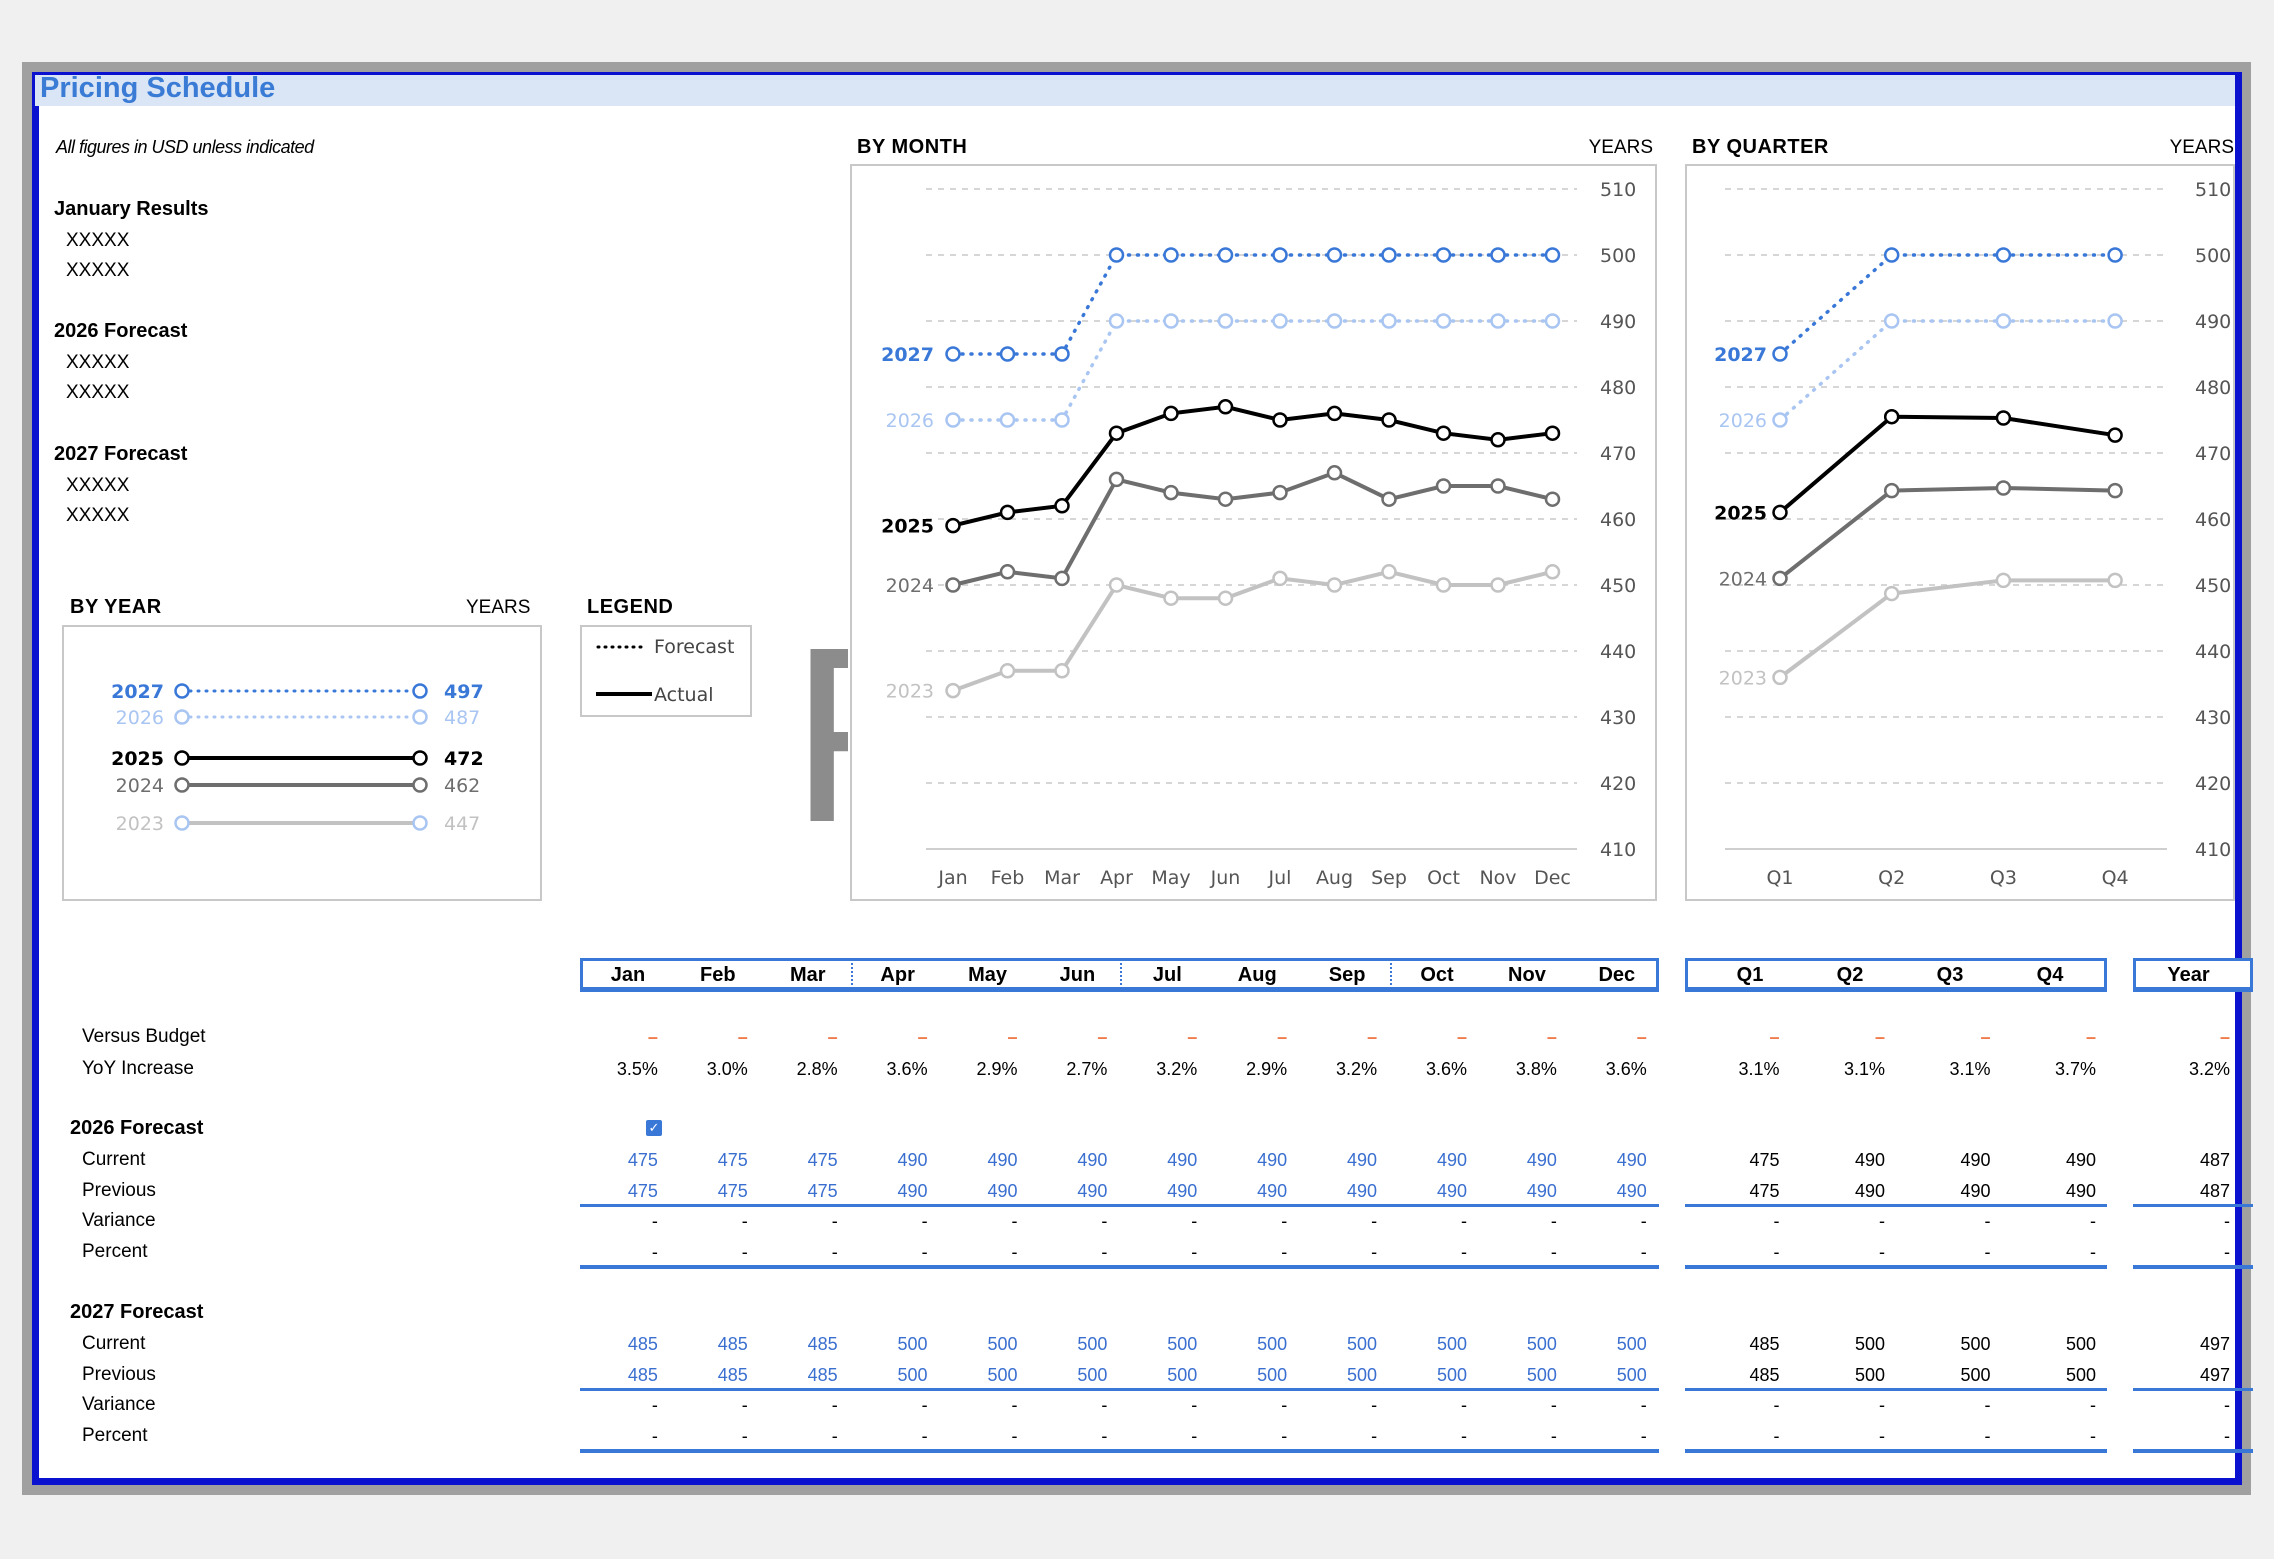  Describe the element at coordinates (1618, 586) in the screenshot. I see `y-tick-label: 450` at that location.